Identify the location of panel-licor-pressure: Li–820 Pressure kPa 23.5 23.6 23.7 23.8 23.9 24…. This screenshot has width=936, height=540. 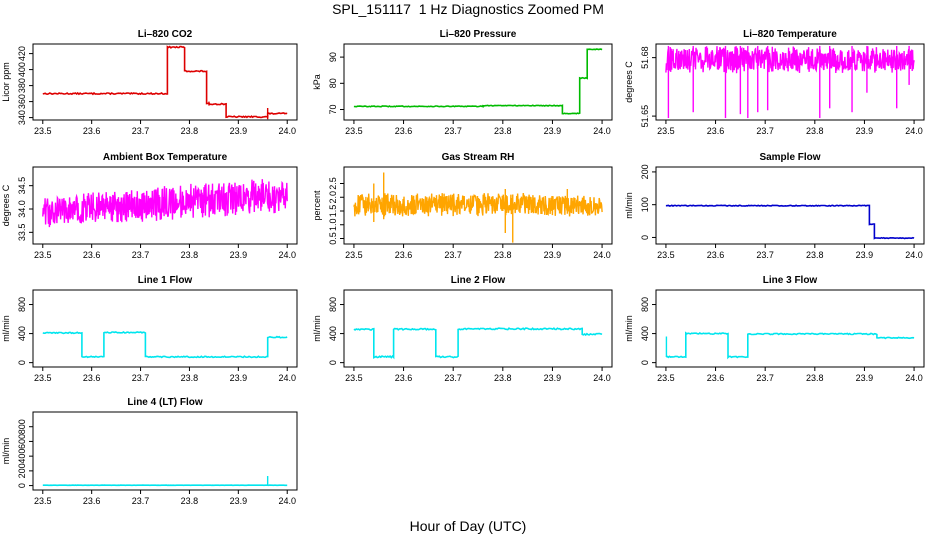
(462, 82).